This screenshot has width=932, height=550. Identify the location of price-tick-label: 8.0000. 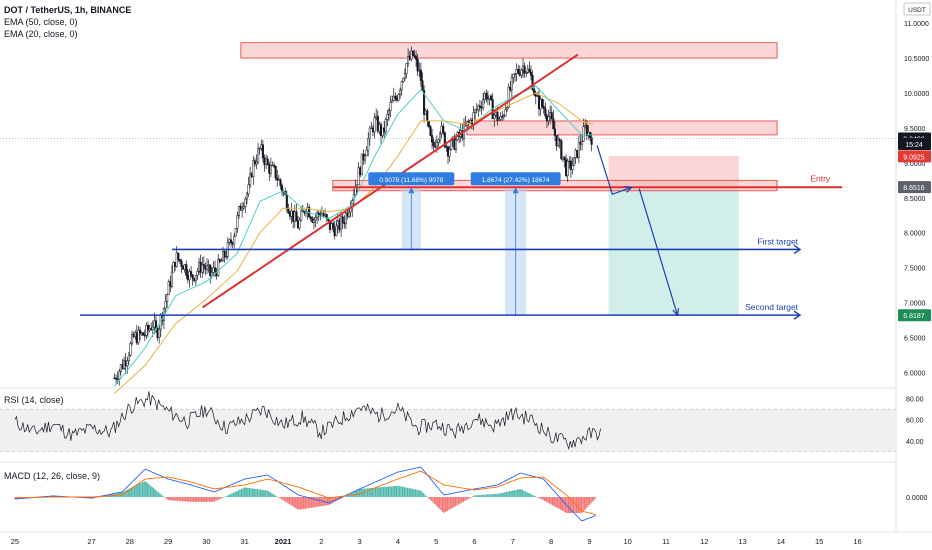
(915, 234).